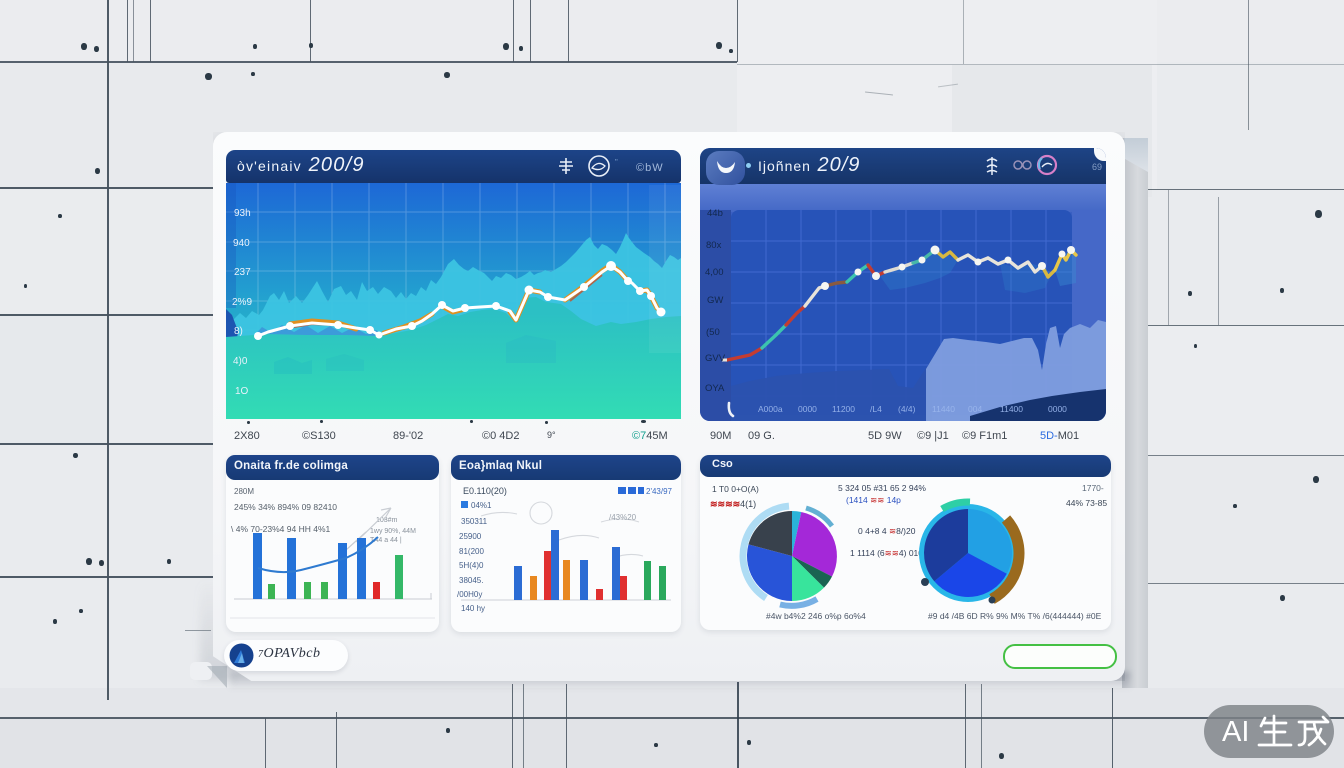 This screenshot has width=1344, height=768. What do you see at coordinates (1011, 409) in the screenshot?
I see `svg-text: 11400` at bounding box center [1011, 409].